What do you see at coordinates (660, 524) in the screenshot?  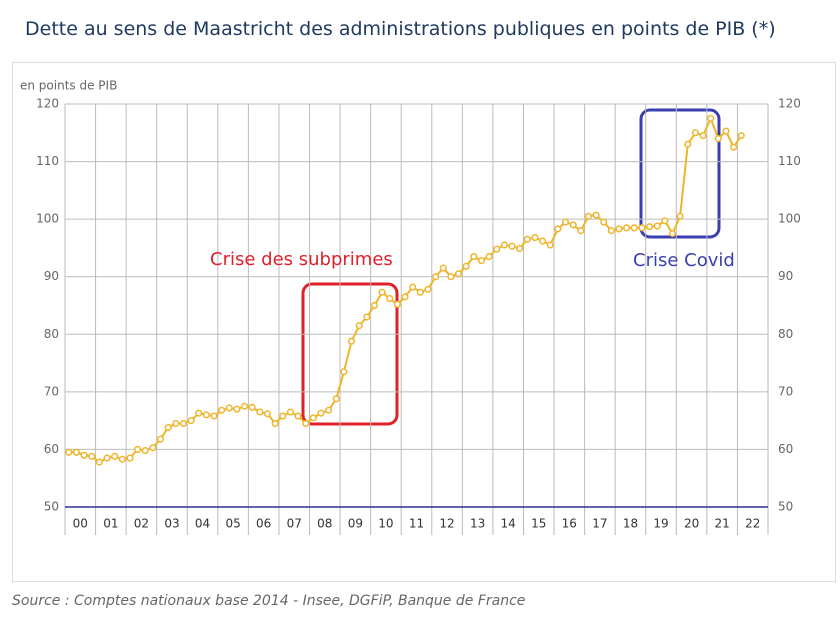 I see `x-tick-label: 19` at bounding box center [660, 524].